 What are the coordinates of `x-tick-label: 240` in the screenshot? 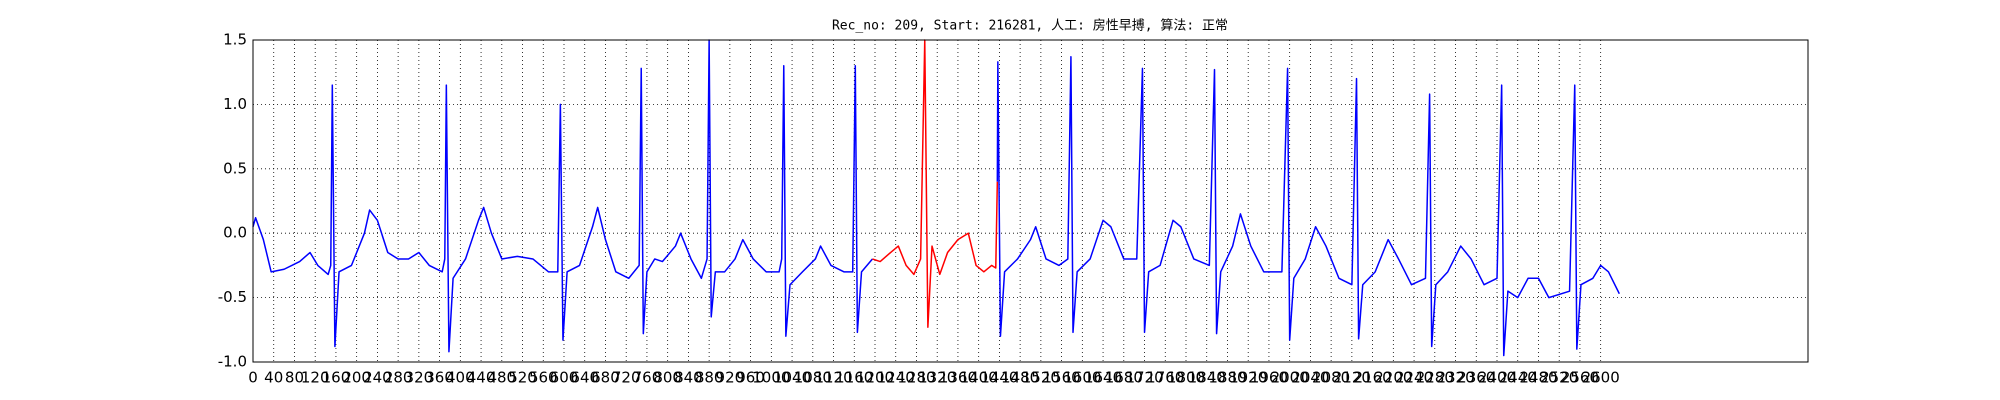 It's located at (377, 378).